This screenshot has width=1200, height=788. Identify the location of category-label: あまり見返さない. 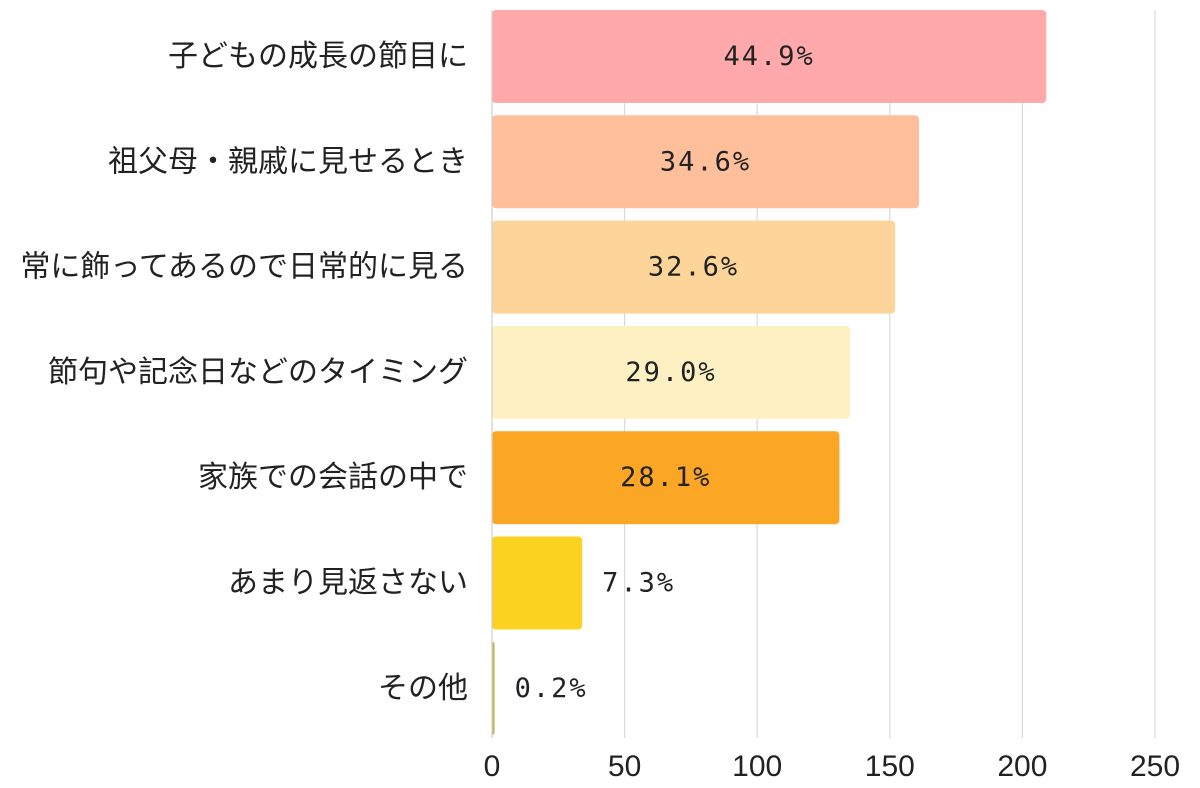
(348, 583).